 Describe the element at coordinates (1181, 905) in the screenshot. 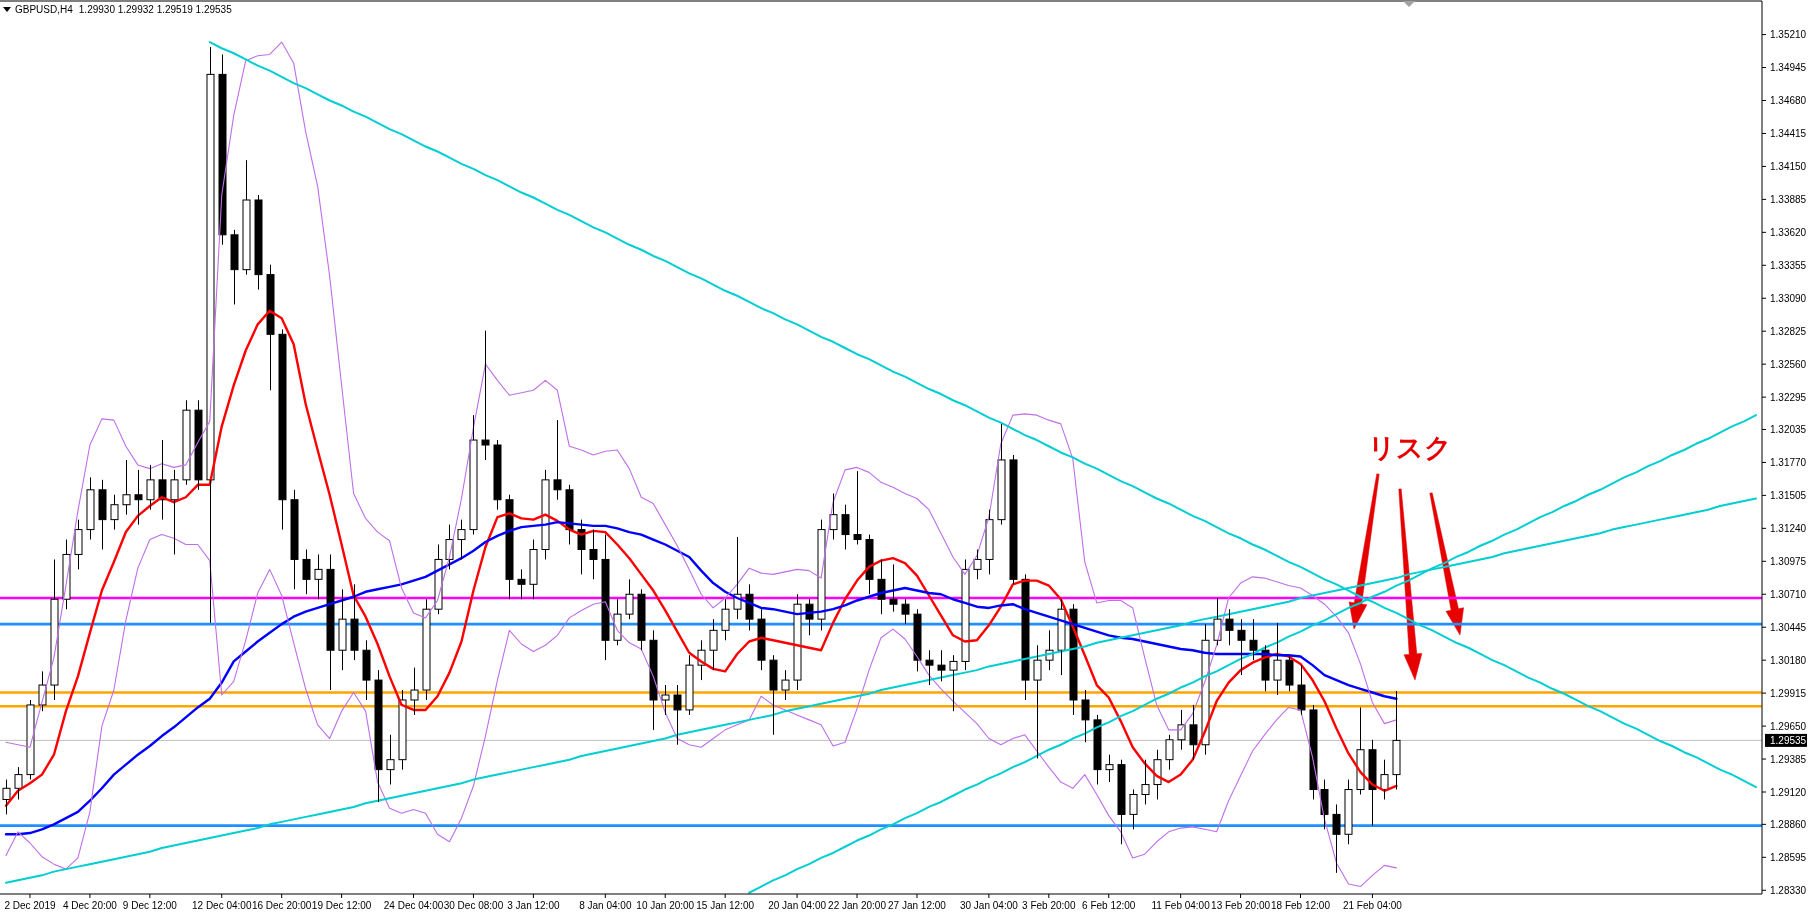

I see `x-tick-label: 11 Feb 04:00` at that location.